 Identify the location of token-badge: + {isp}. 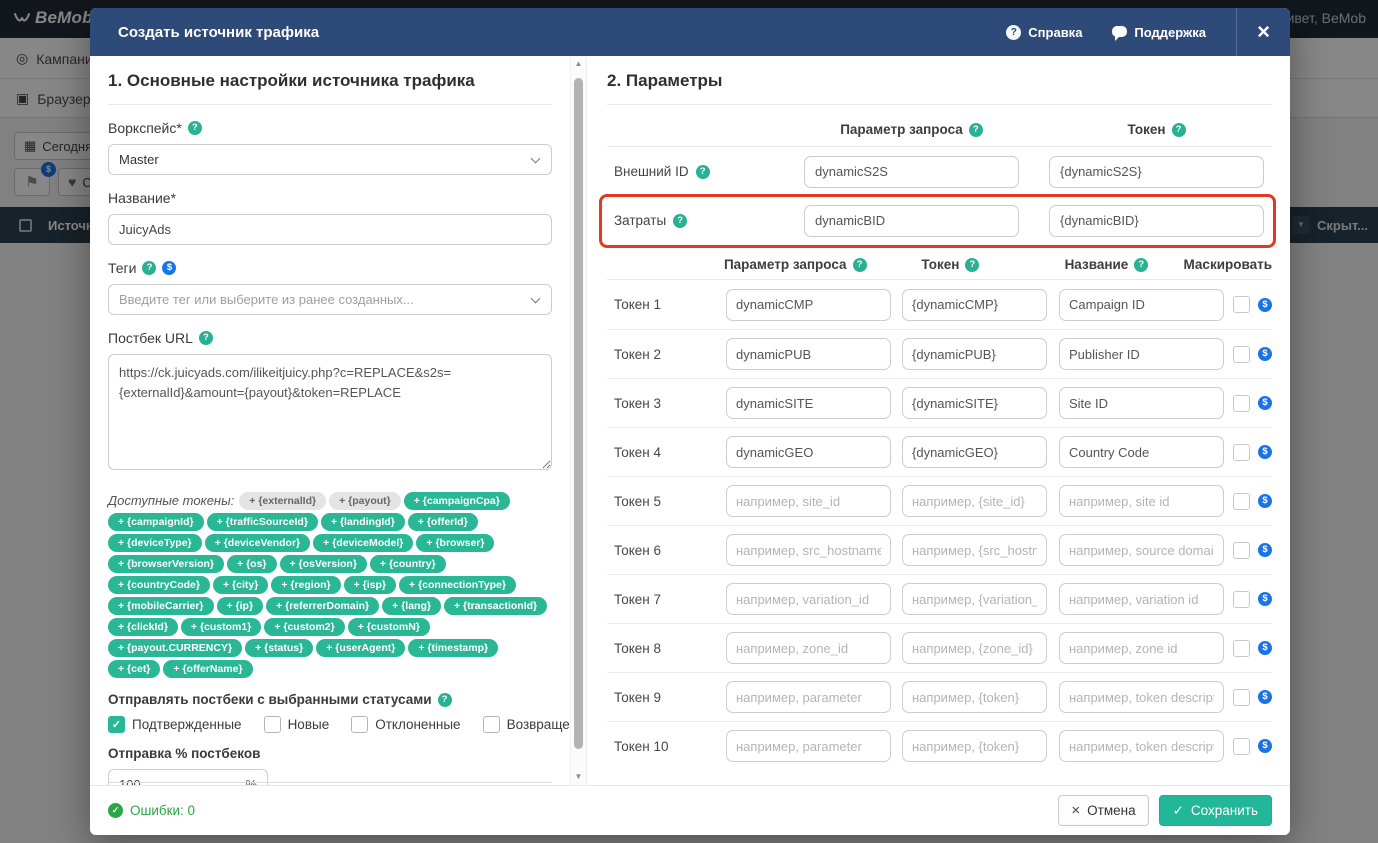
(370, 584).